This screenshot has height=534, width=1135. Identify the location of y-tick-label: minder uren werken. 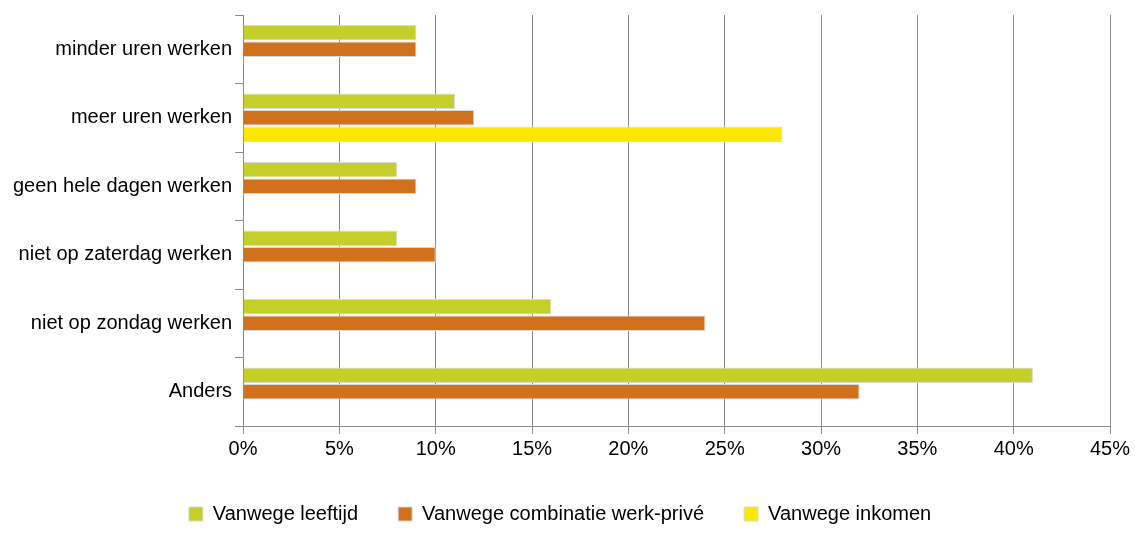
(144, 47).